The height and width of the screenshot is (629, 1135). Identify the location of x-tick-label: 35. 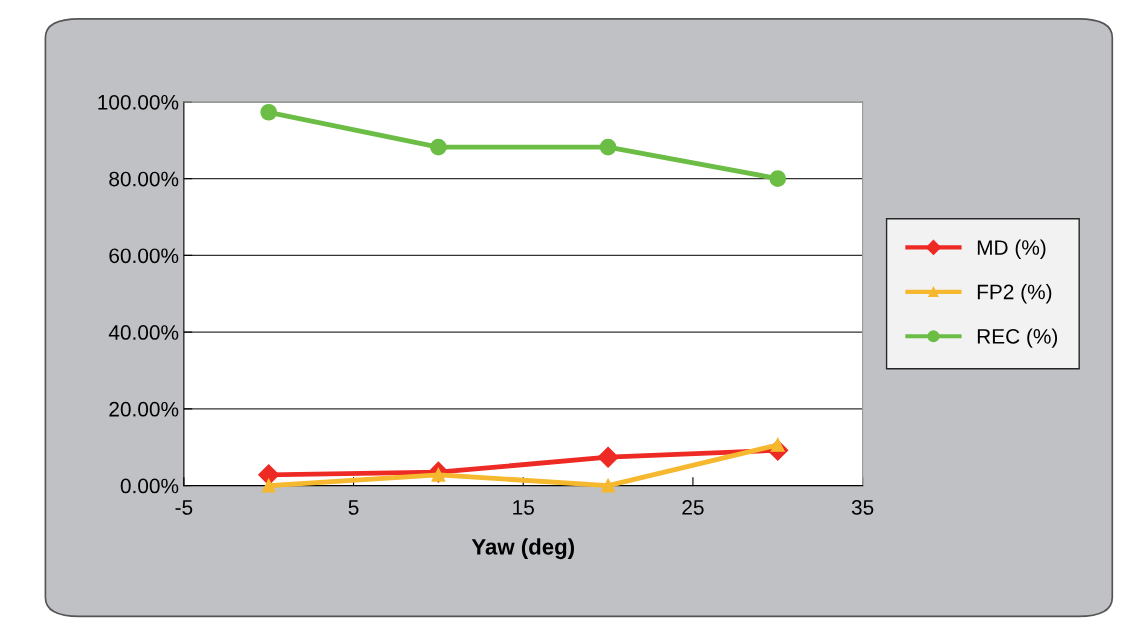
(862, 507).